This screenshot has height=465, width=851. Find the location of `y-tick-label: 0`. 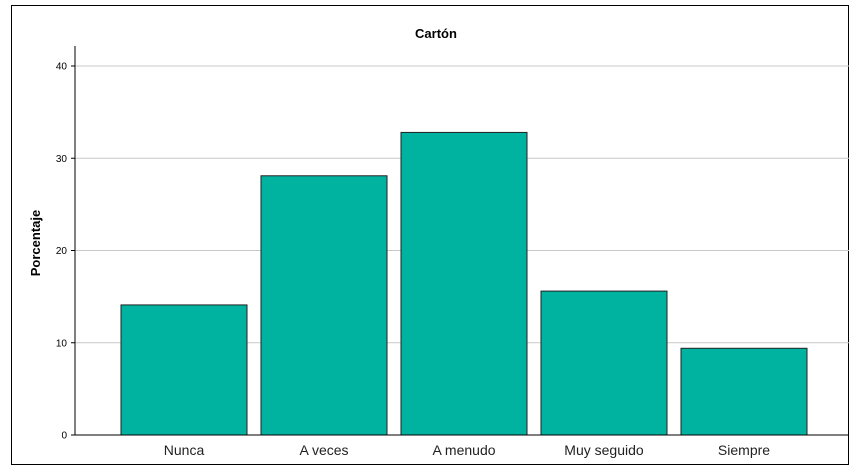

y-tick-label: 0 is located at coordinates (64, 436).